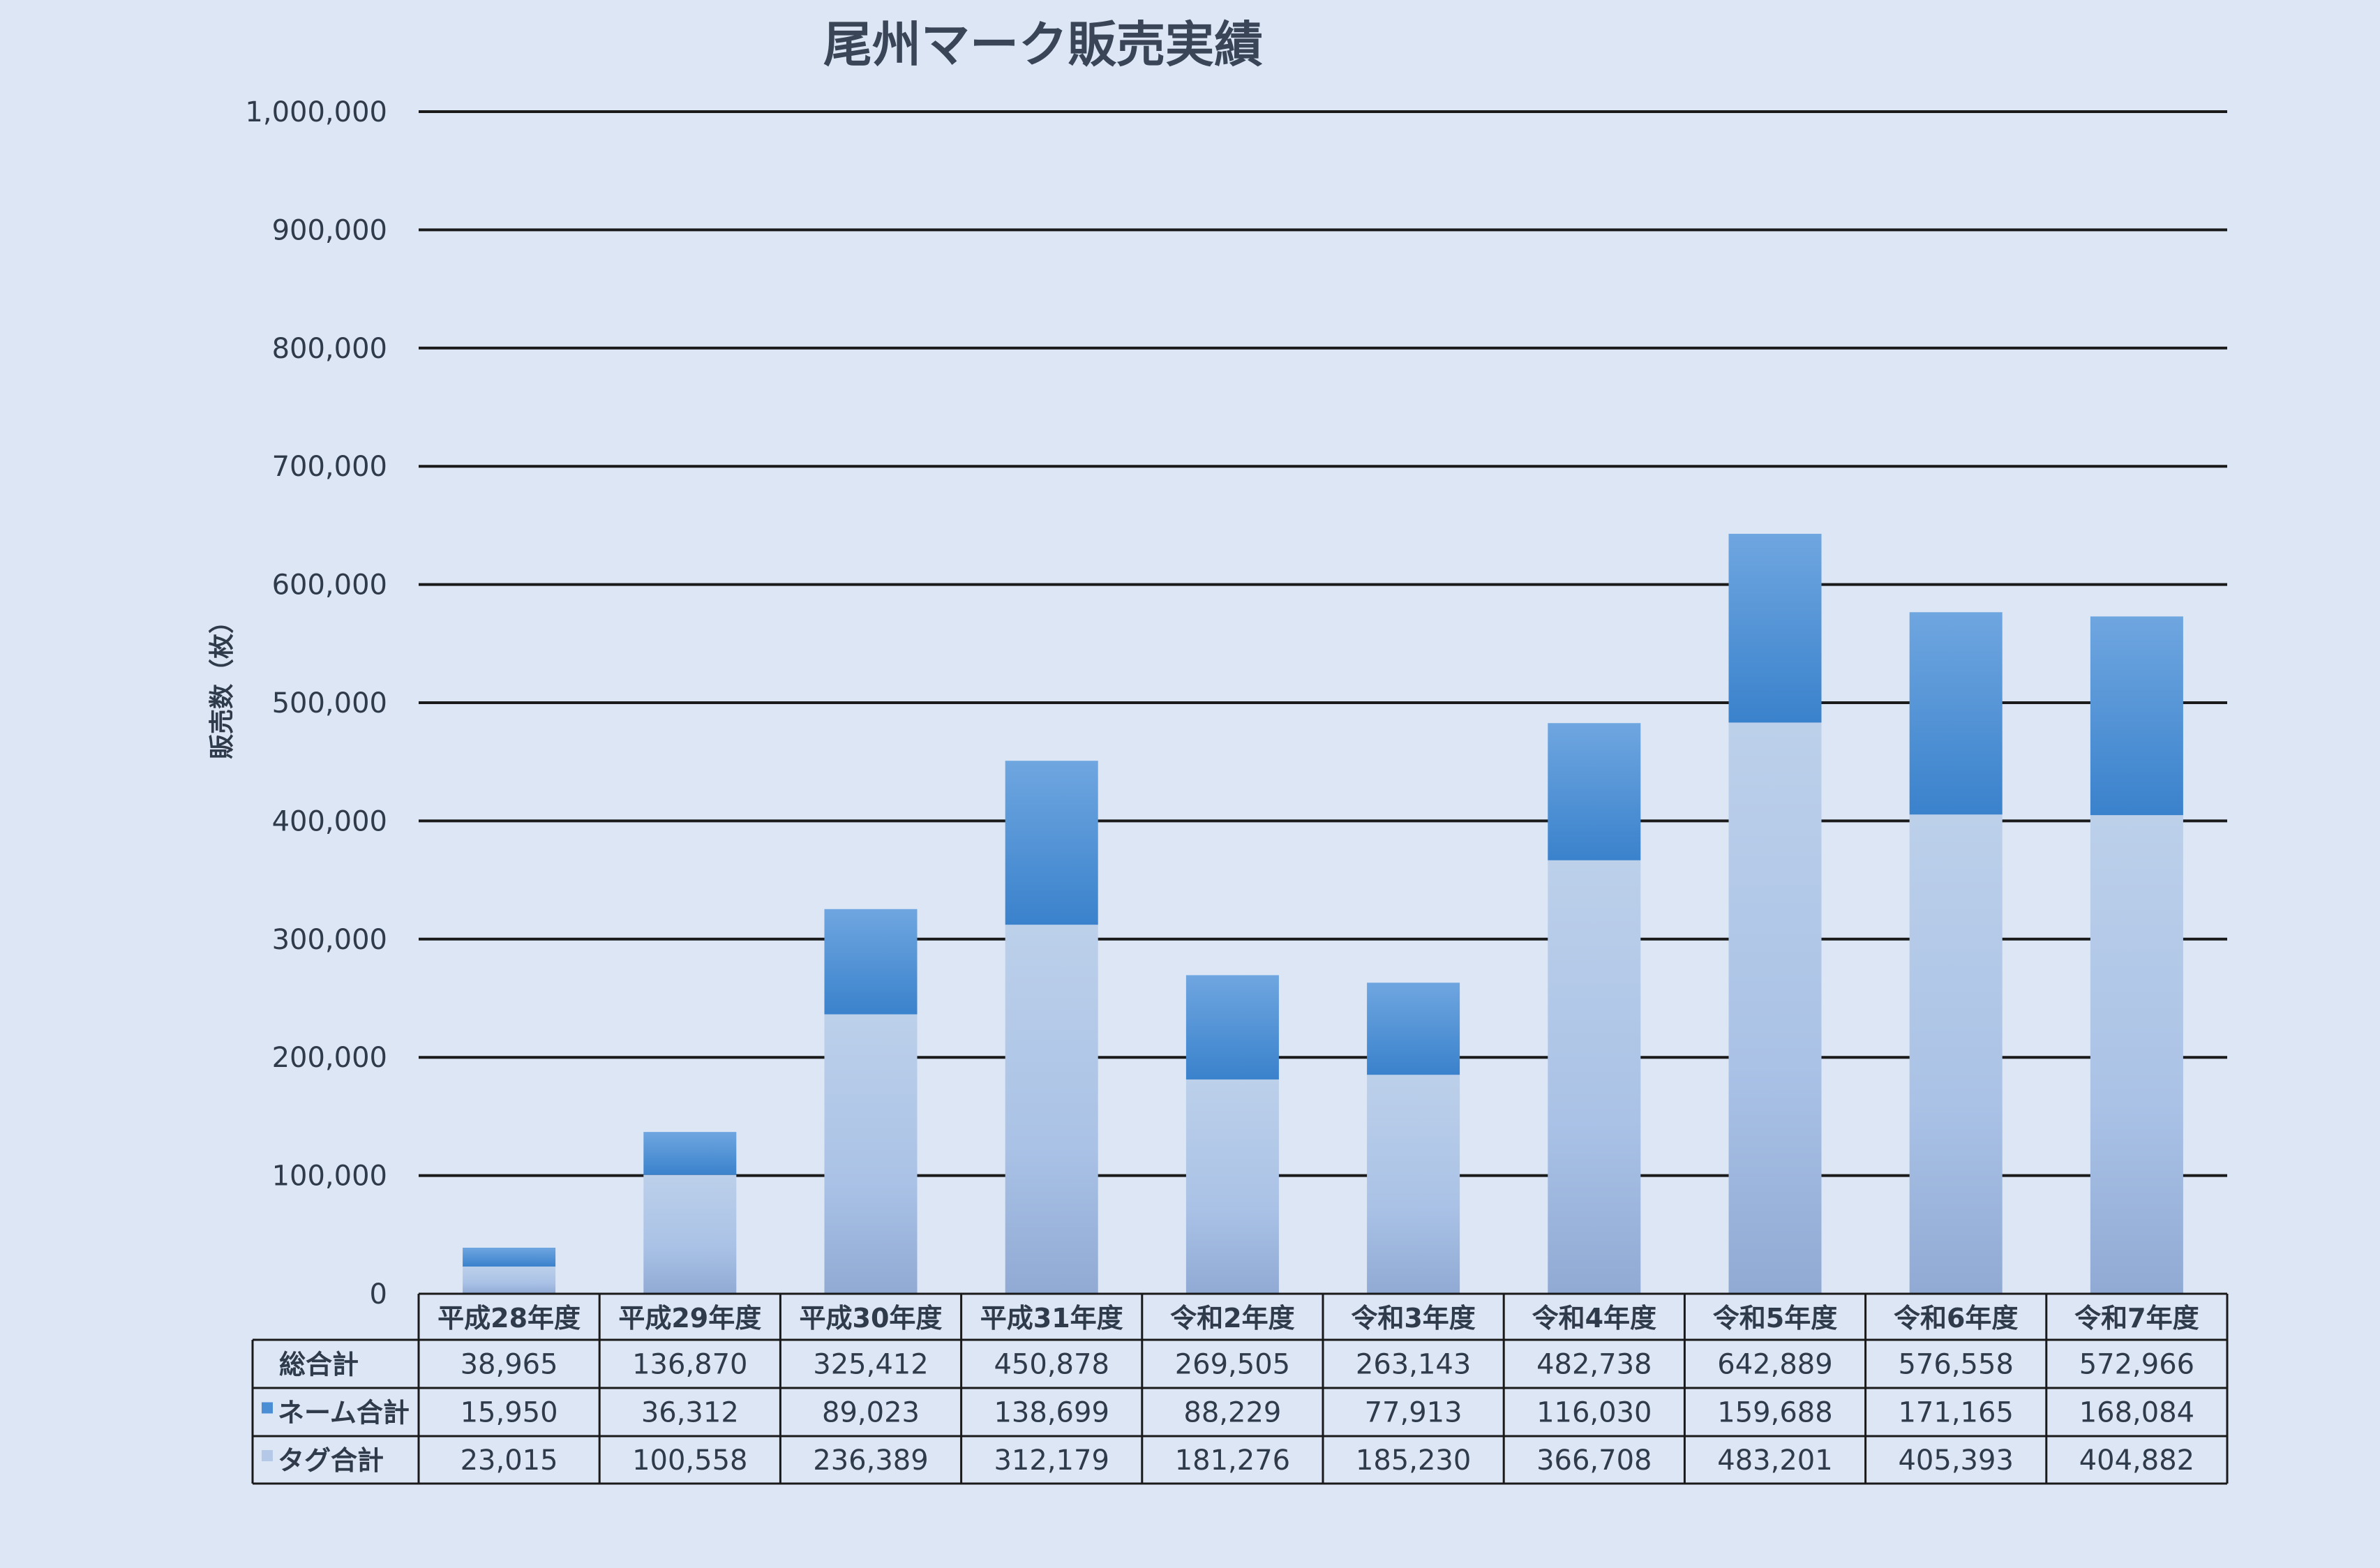 This screenshot has width=2380, height=1568. I want to click on y-axis-label: 販売数（枚）, so click(223, 683).